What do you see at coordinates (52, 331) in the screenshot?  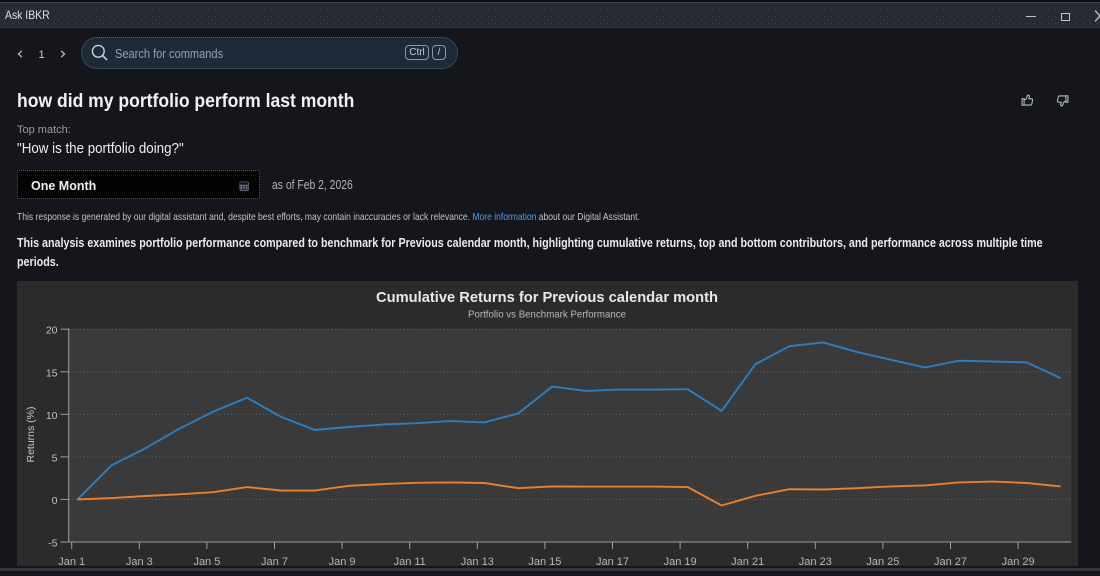 I see `svg-text: 20` at bounding box center [52, 331].